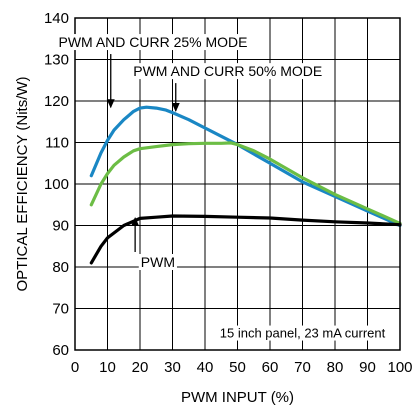 The image size is (417, 413). I want to click on x-axis-title: PWM INPUT (%), so click(237, 397).